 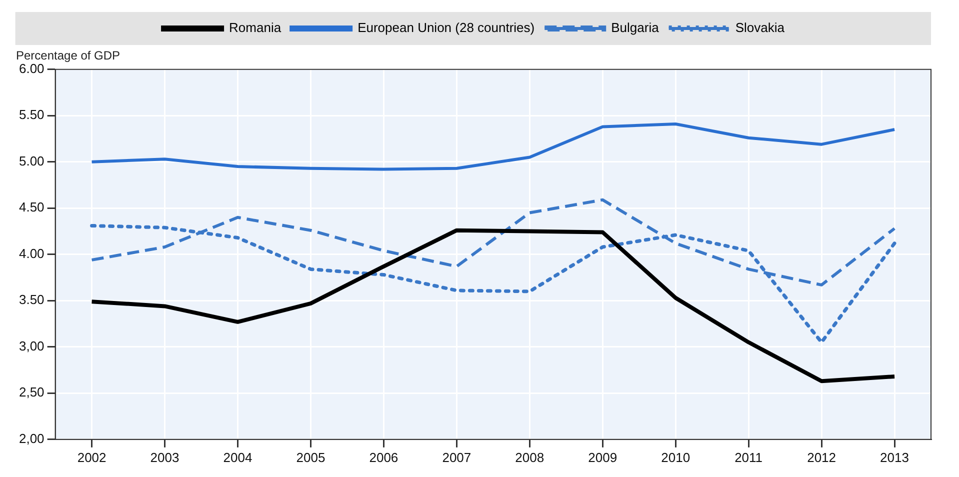 What do you see at coordinates (31, 68) in the screenshot?
I see `text: 6.00` at bounding box center [31, 68].